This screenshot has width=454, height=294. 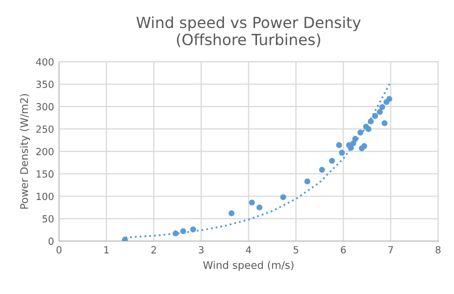 I want to click on x-tick-label: 3, so click(x=201, y=250).